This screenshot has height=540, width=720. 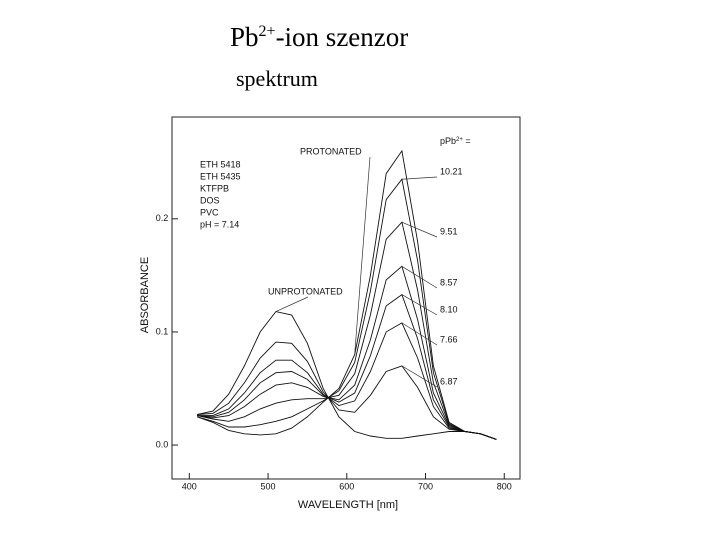 I want to click on series-label: UNPROTONATED, so click(x=305, y=291).